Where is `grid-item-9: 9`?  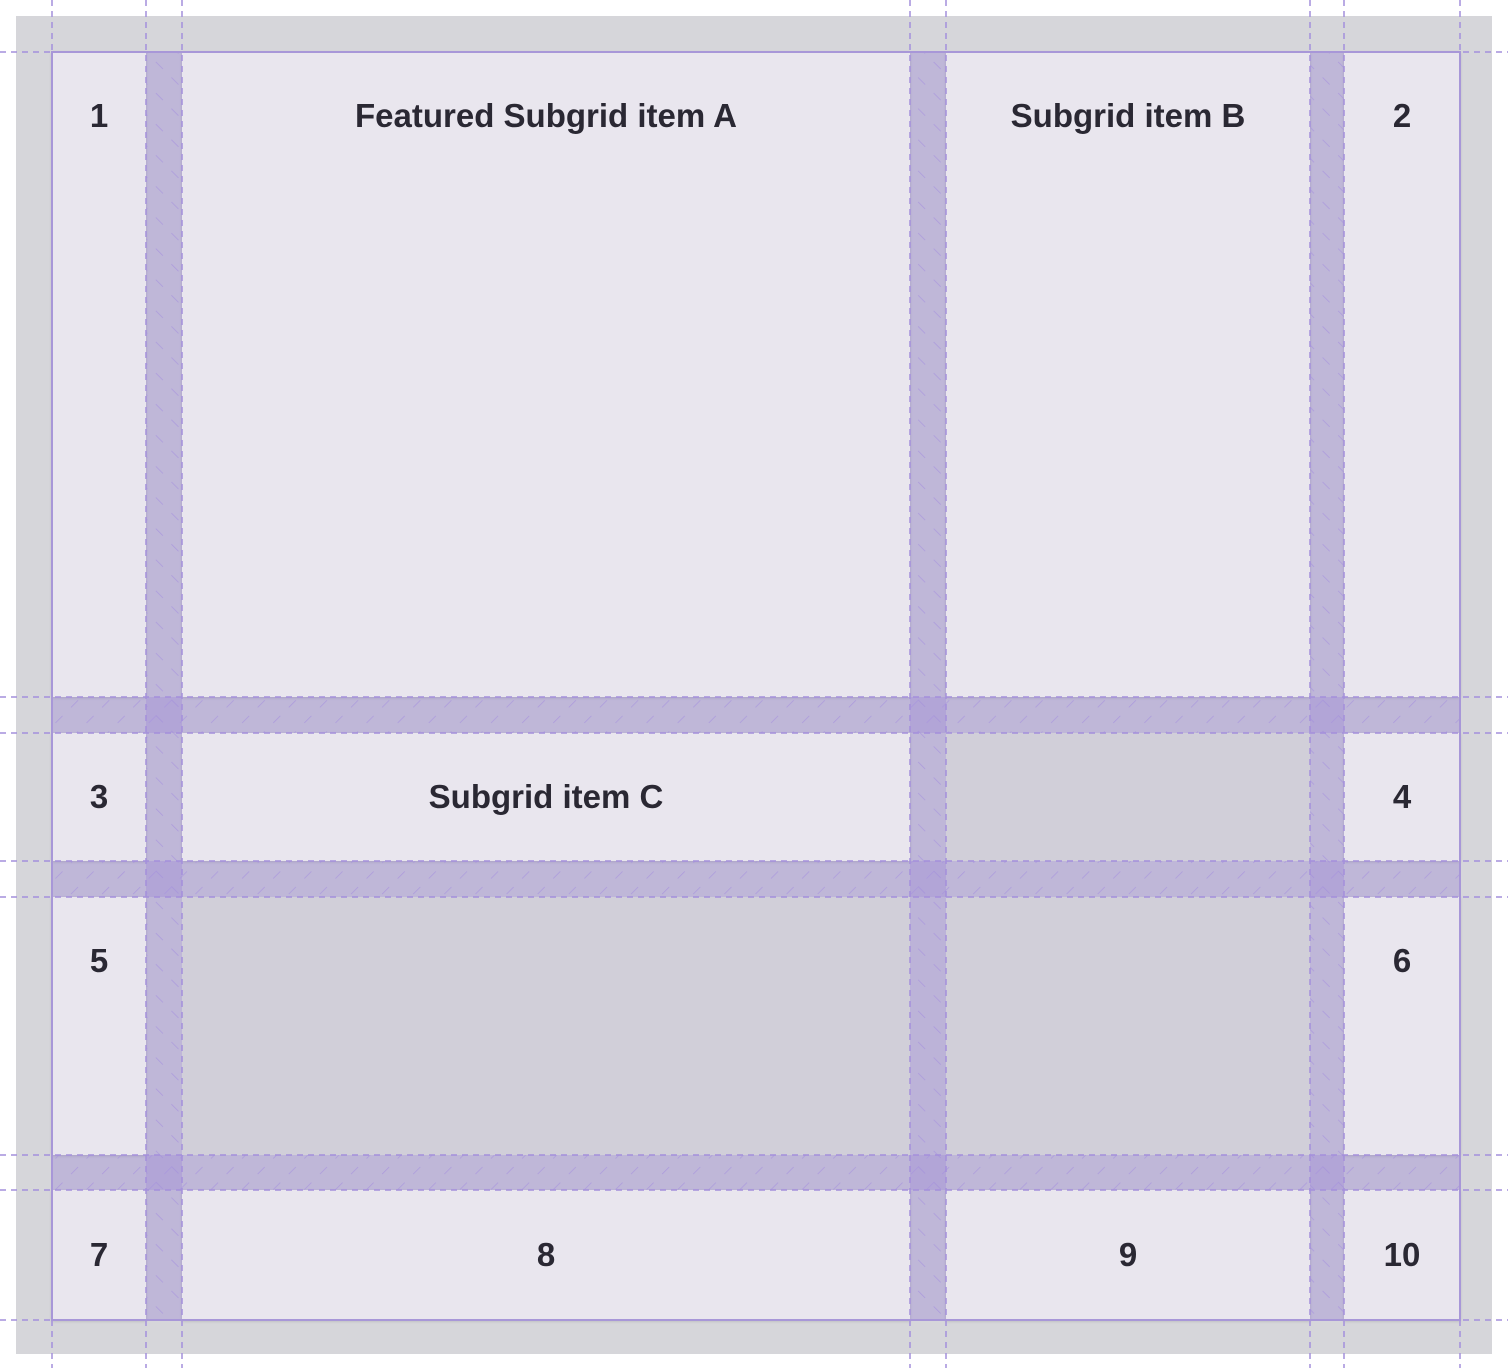 grid-item-9: 9 is located at coordinates (1128, 1255).